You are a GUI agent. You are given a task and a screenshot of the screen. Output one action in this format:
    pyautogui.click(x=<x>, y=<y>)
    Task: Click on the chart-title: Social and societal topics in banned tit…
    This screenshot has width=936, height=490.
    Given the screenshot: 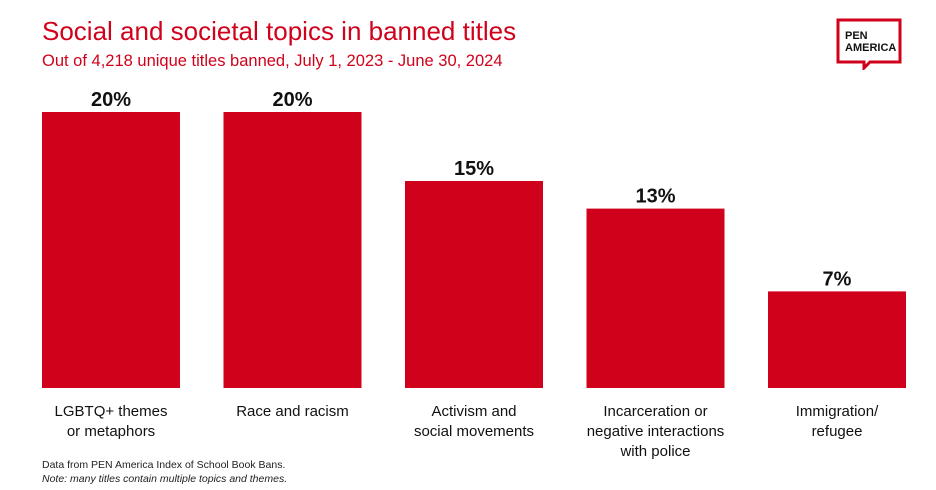 What is the action you would take?
    pyautogui.click(x=279, y=31)
    